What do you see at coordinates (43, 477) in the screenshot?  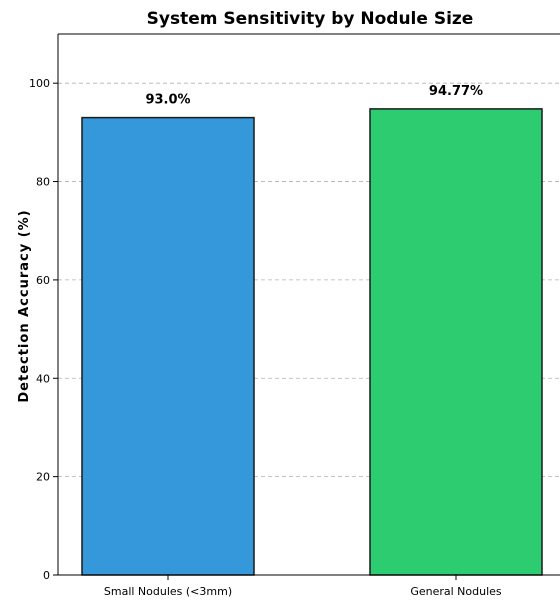 I see `y-tick-label: 20` at bounding box center [43, 477].